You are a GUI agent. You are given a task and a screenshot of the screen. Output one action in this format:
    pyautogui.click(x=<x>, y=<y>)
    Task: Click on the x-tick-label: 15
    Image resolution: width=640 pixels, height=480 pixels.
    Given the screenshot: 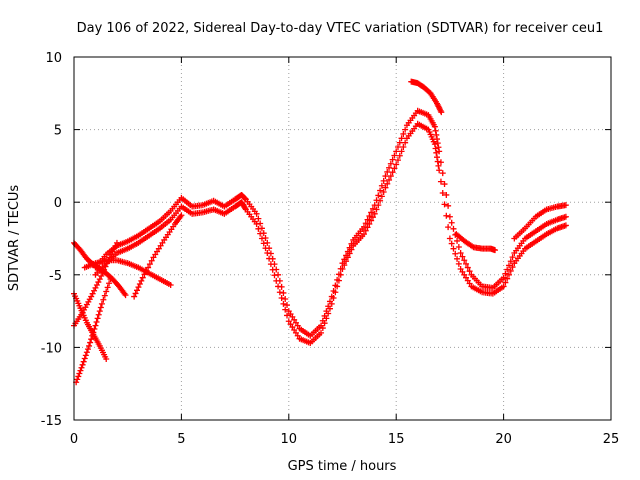 What is the action you would take?
    pyautogui.click(x=396, y=439)
    